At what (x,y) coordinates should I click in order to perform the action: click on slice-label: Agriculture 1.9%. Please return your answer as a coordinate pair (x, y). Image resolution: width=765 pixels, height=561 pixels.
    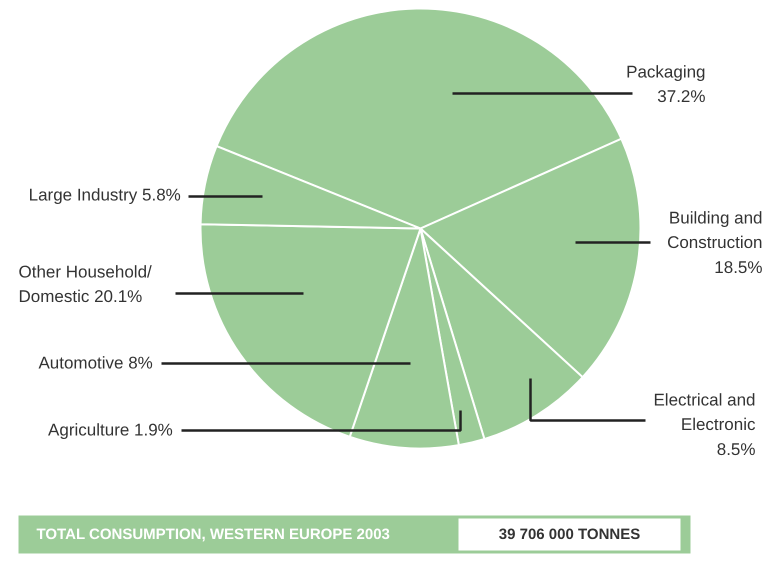
    Looking at the image, I should click on (110, 430).